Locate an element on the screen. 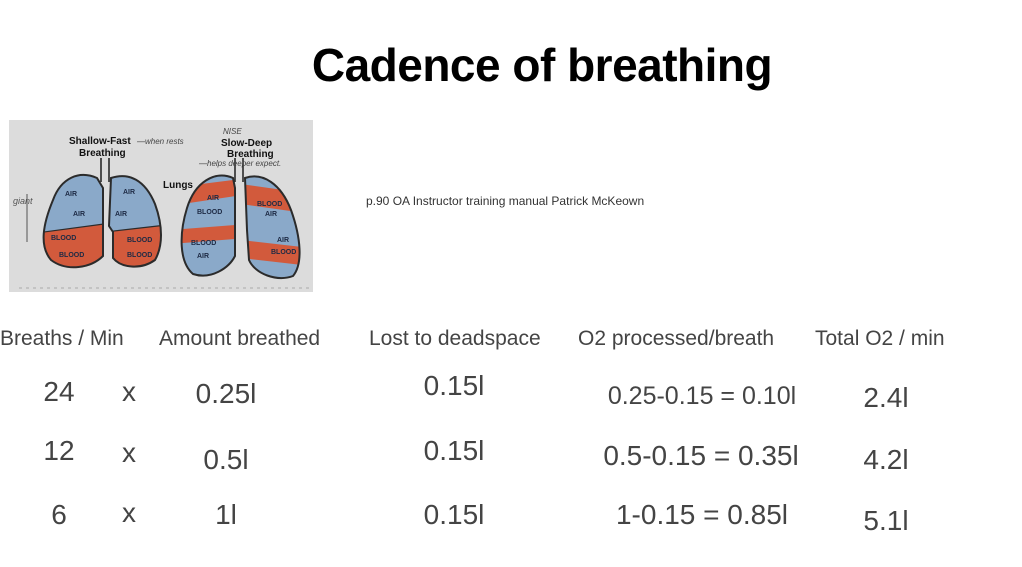 This screenshot has height=567, width=1022. row1-processed: 0.25-0.15 = 0.10l is located at coordinates (702, 396).